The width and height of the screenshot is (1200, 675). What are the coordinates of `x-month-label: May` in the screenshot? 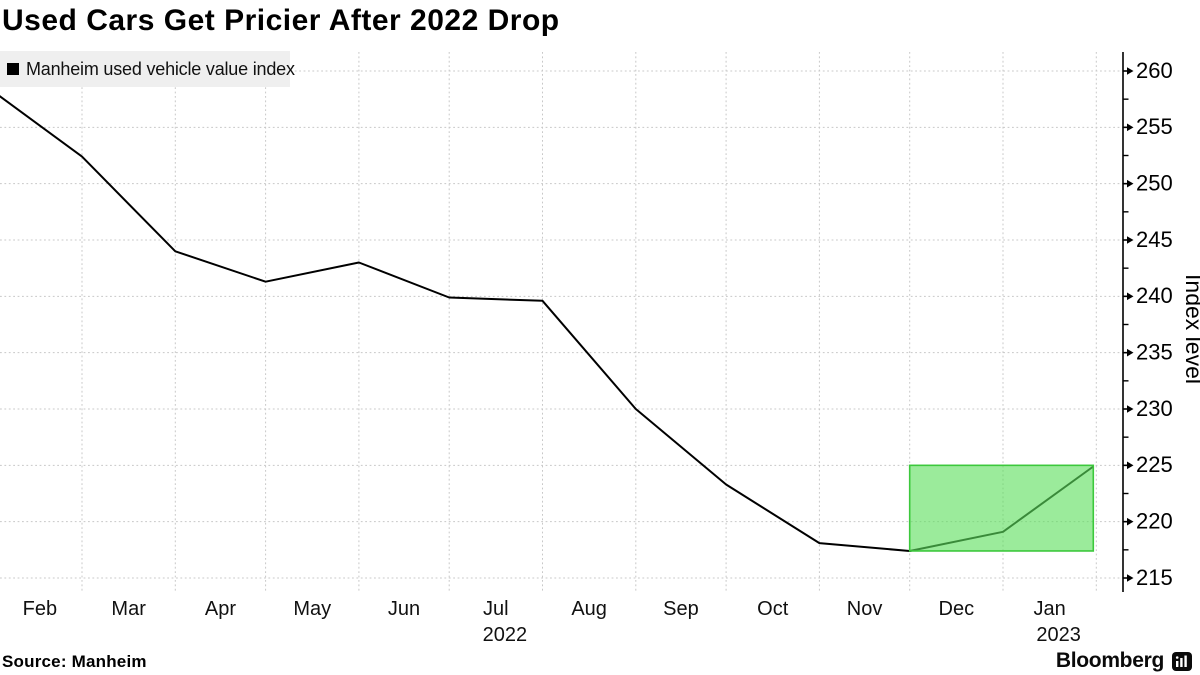 It's located at (312, 609).